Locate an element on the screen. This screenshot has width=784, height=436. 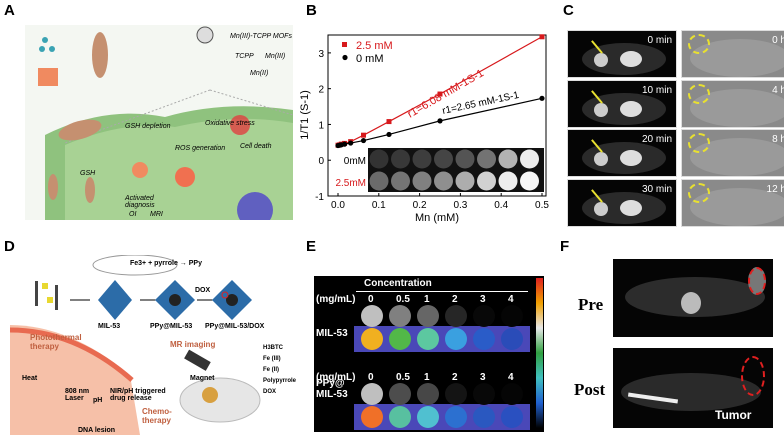
time-label: 4 h is located at coordinates (778, 90).